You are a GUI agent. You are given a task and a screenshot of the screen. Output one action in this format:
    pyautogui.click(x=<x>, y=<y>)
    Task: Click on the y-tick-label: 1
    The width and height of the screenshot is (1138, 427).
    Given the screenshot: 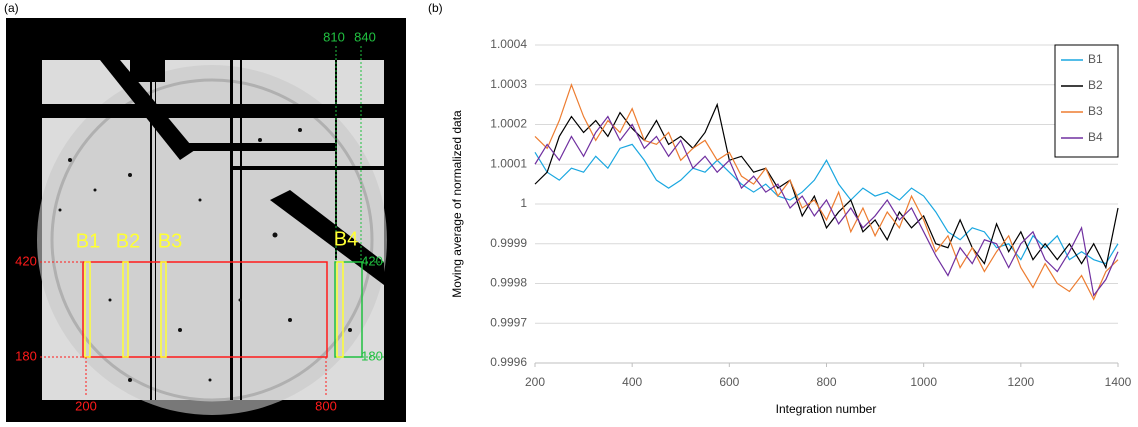 What is the action you would take?
    pyautogui.click(x=523, y=203)
    